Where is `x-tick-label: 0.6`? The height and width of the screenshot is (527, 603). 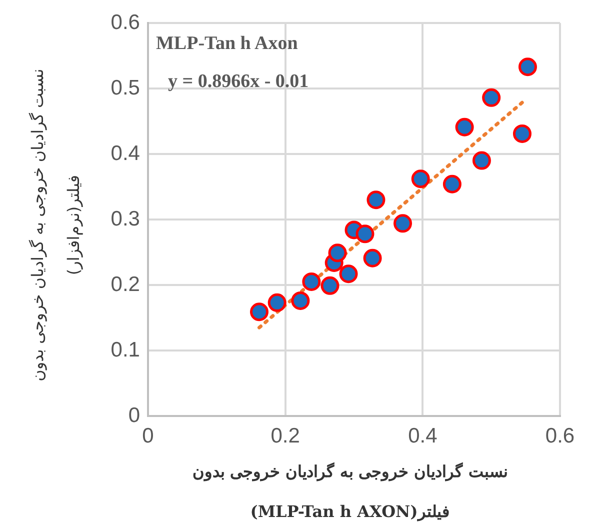
x-tick-label: 0.6 is located at coordinates (560, 436).